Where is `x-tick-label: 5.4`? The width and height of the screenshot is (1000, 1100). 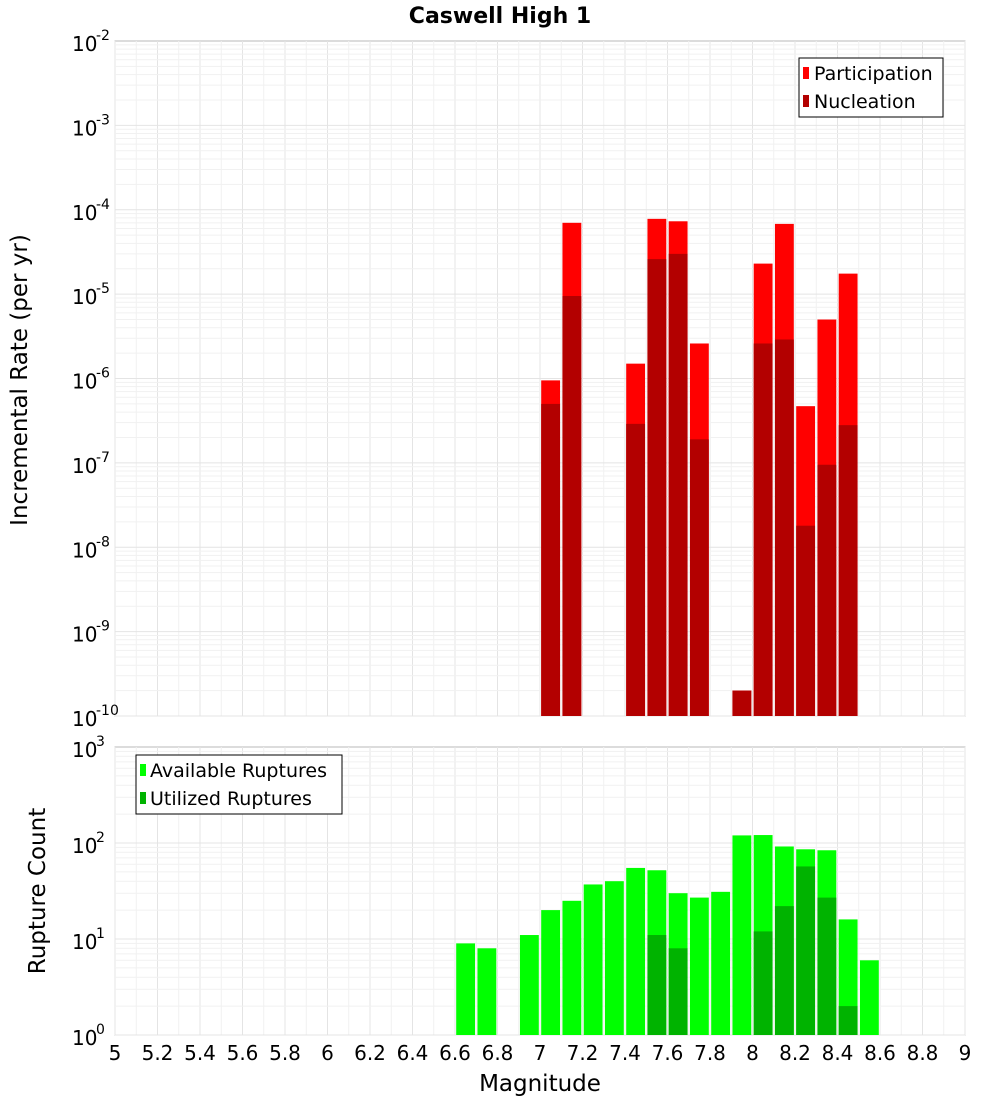
x-tick-label: 5.4 is located at coordinates (200, 1053).